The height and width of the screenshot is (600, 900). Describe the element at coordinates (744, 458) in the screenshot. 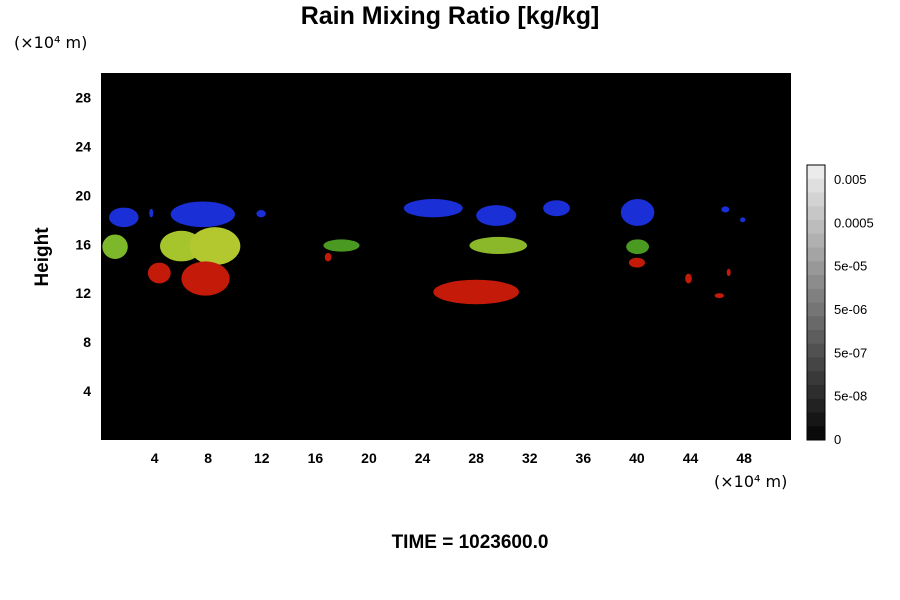

I see `x-tick-48: 48` at that location.